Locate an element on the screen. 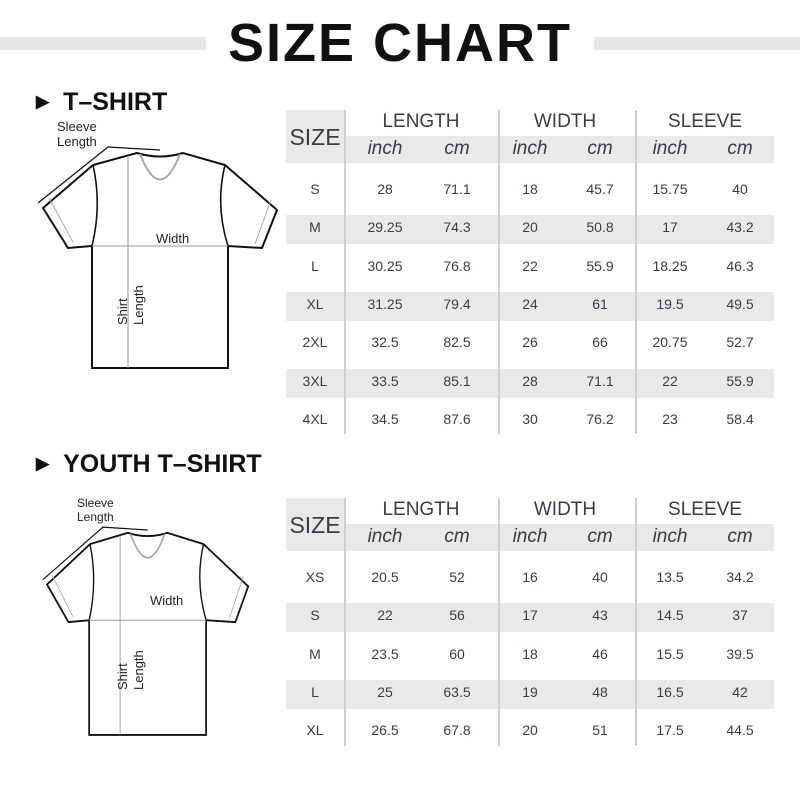 The image size is (800, 800). value-cell: 60 is located at coordinates (457, 653).